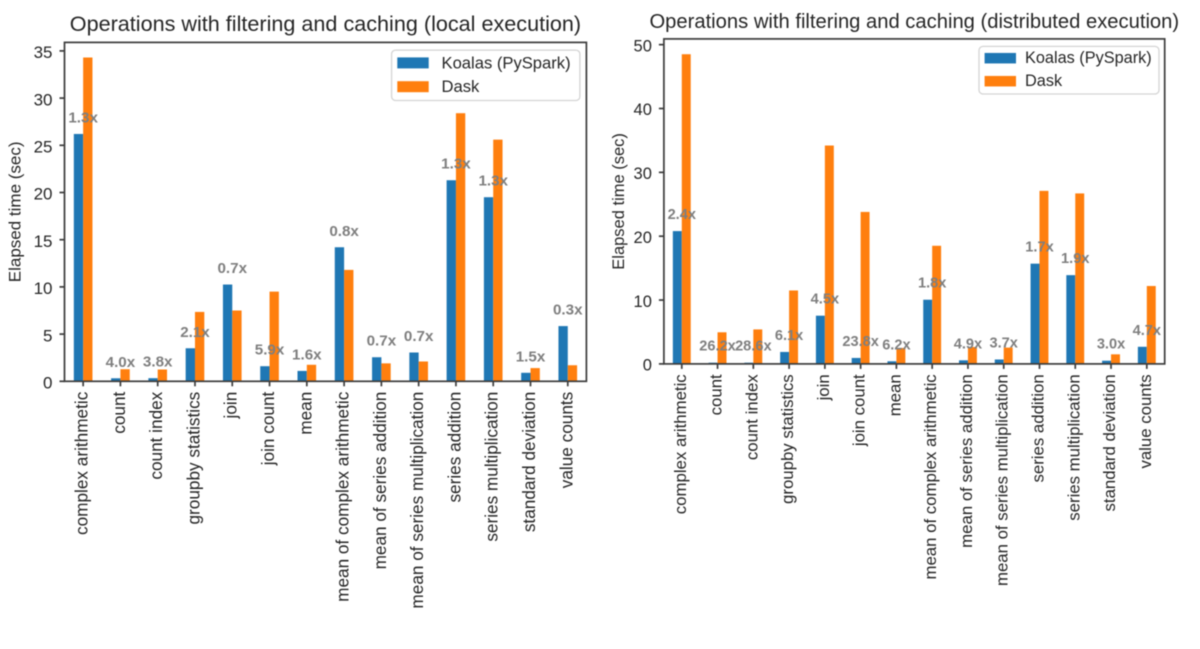 This screenshot has width=1200, height=649. What do you see at coordinates (896, 345) in the screenshot?
I see `svg-text: 6.2x` at bounding box center [896, 345].